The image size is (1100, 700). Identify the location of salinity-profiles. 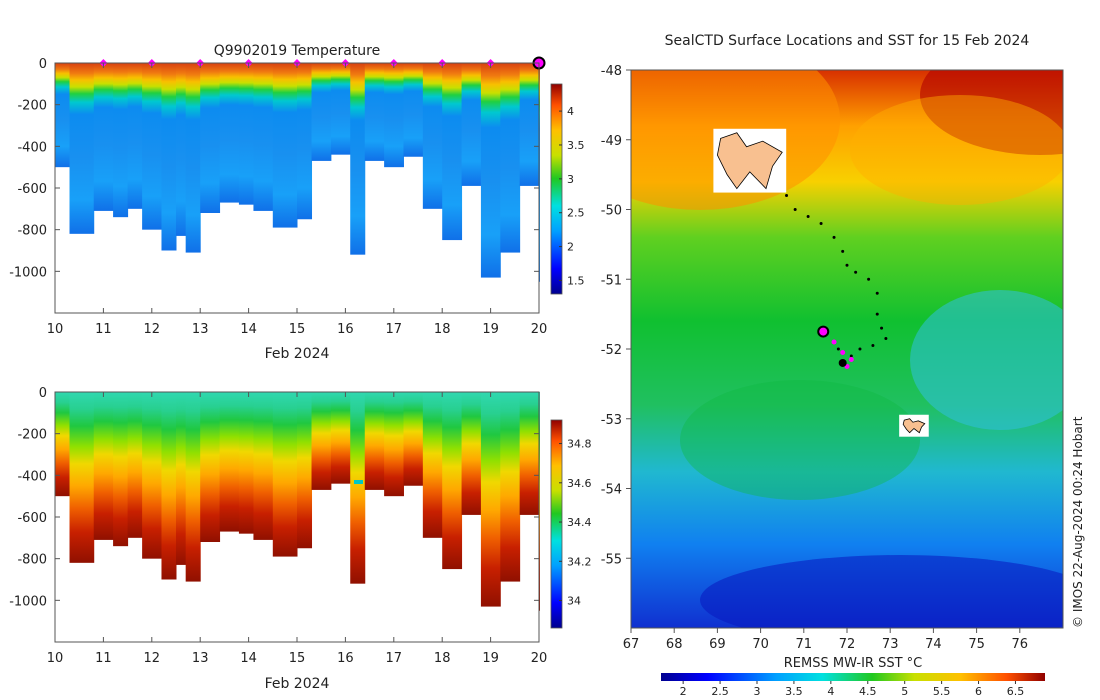
(297, 501).